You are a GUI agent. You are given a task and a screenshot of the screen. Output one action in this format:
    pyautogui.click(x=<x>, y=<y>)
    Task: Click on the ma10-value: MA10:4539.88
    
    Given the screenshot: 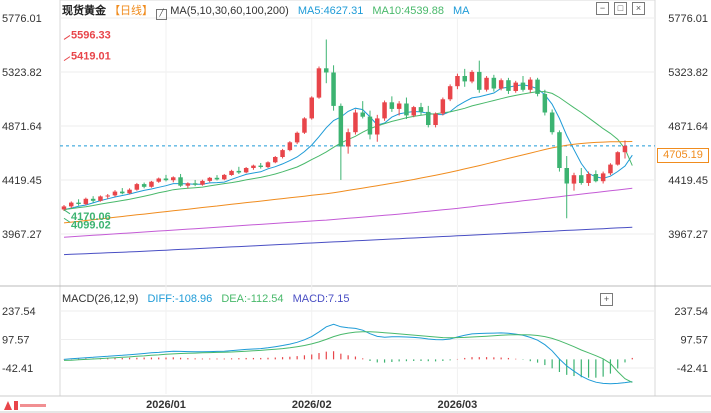 What is the action you would take?
    pyautogui.click(x=408, y=11)
    